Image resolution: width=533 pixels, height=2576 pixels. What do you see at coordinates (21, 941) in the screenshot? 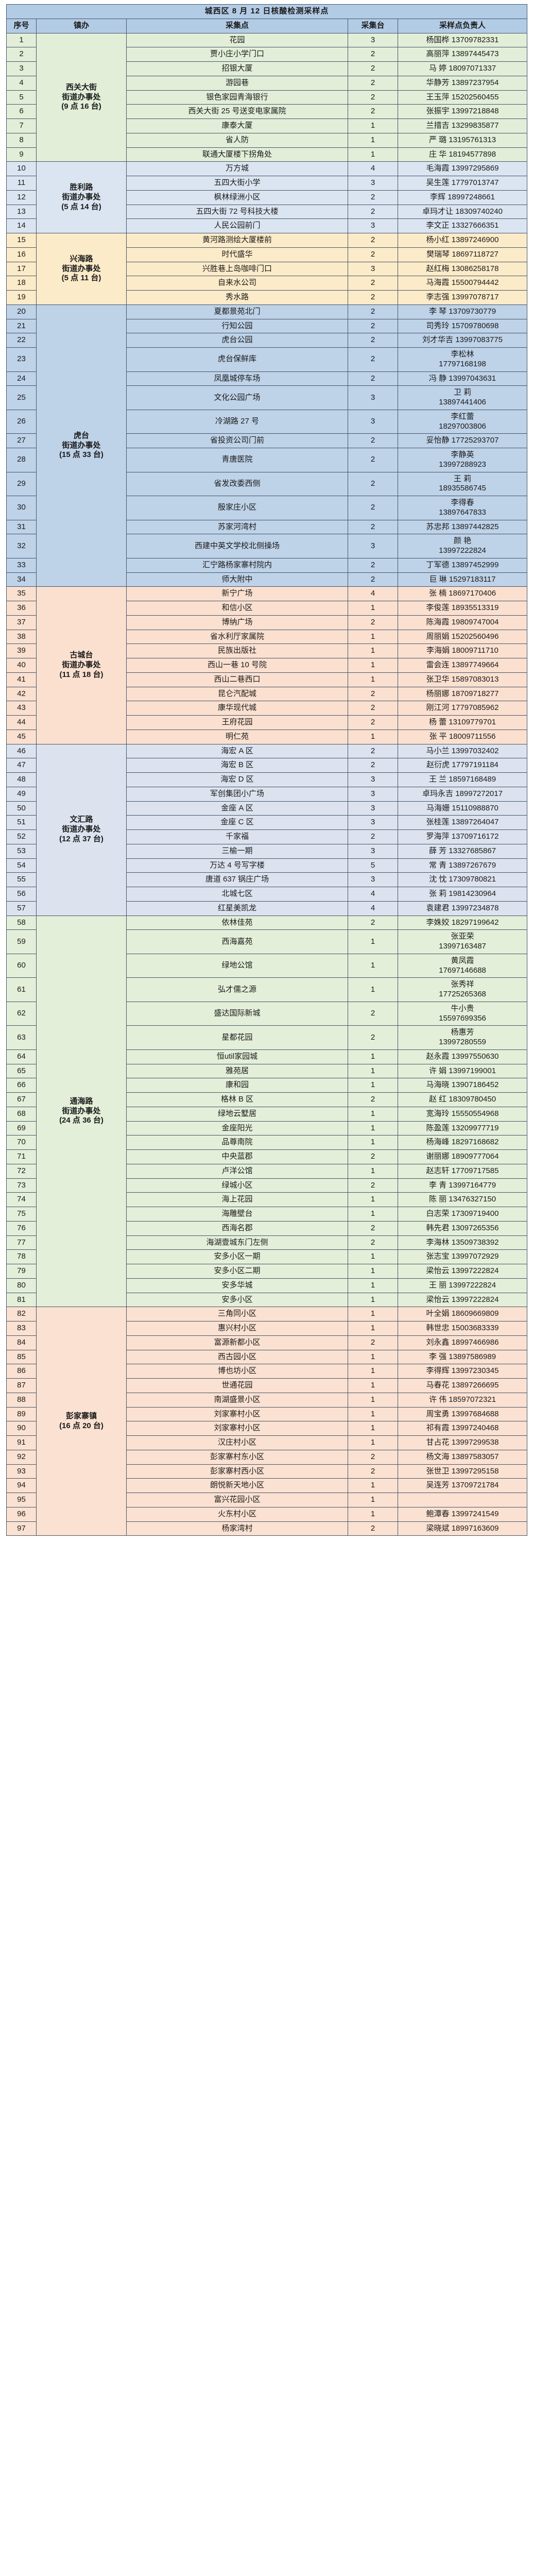
I see `row-index: 59` at bounding box center [21, 941].